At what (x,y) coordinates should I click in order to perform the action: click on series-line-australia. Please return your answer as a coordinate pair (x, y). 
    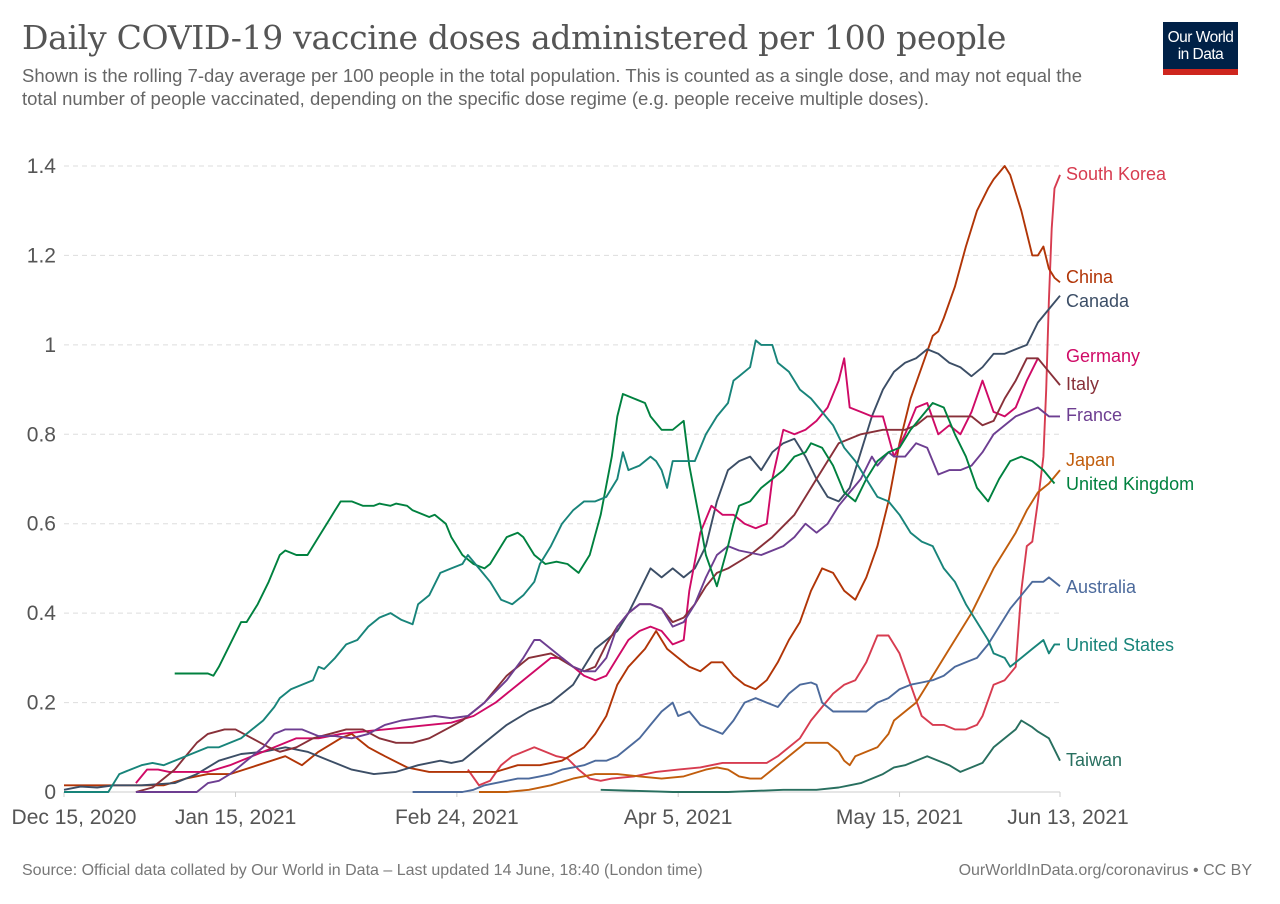
    Looking at the image, I should click on (736, 684).